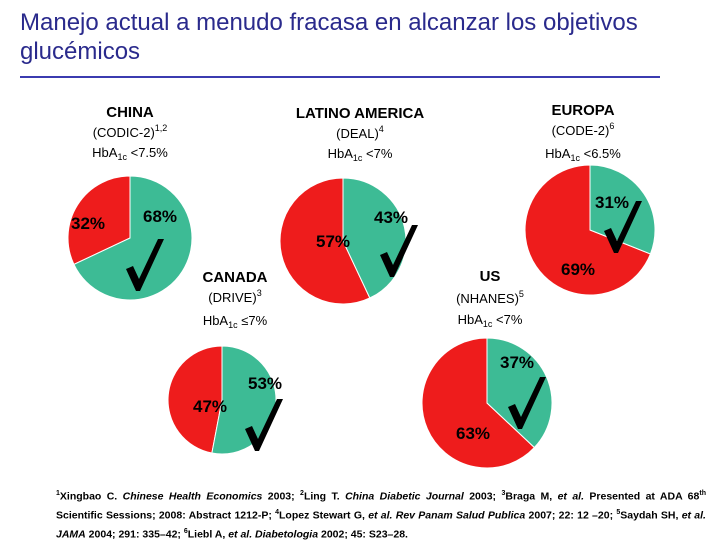 Image resolution: width=720 pixels, height=543 pixels. What do you see at coordinates (58, 493) in the screenshot?
I see `ref-number: 1` at bounding box center [58, 493].